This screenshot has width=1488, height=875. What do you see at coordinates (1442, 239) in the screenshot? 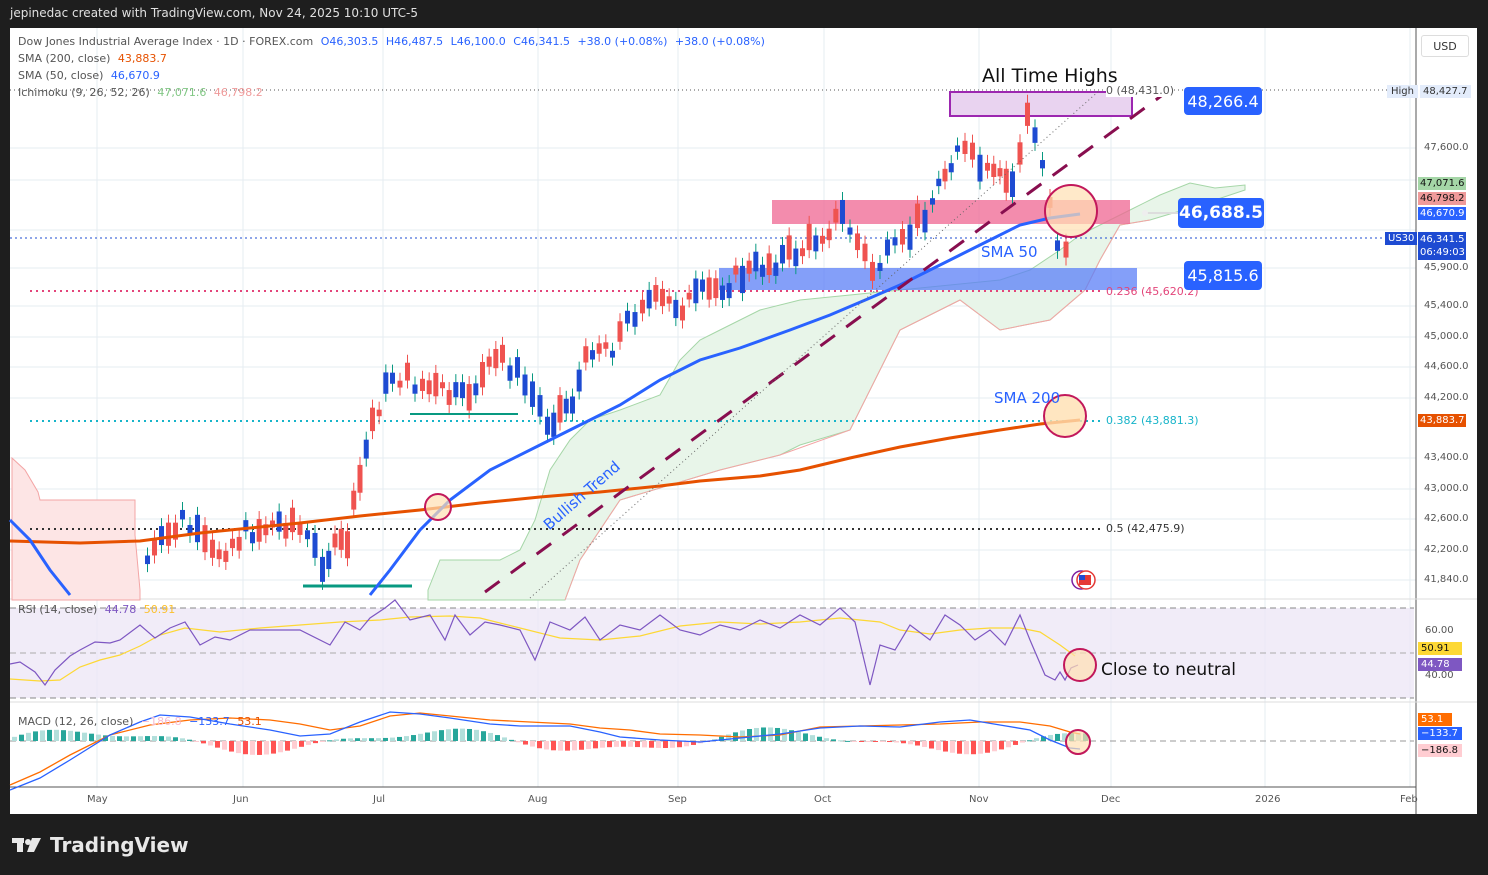
I see `last-price: 46,341.5` at bounding box center [1442, 239].